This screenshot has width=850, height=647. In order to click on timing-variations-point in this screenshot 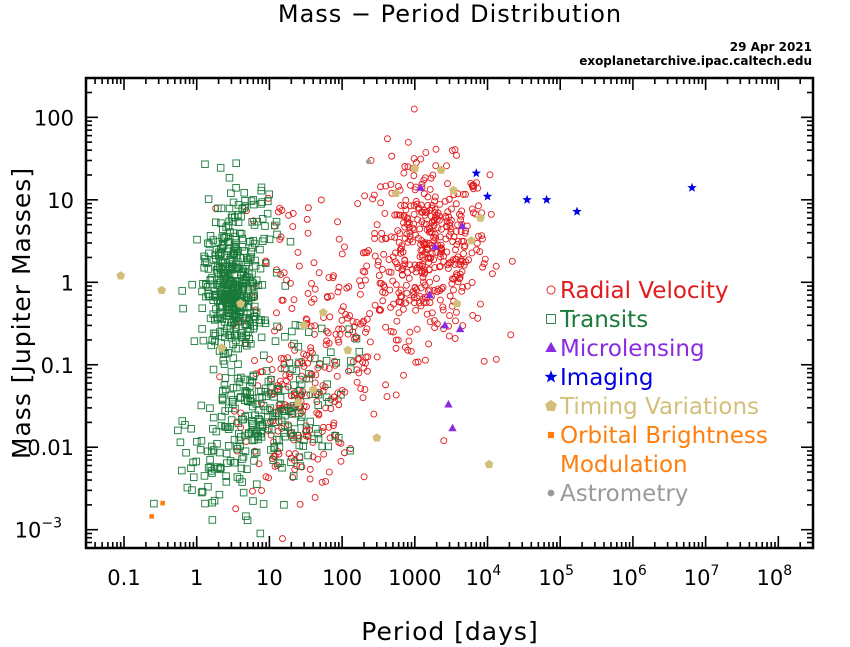, I will do `click(313, 389)`.